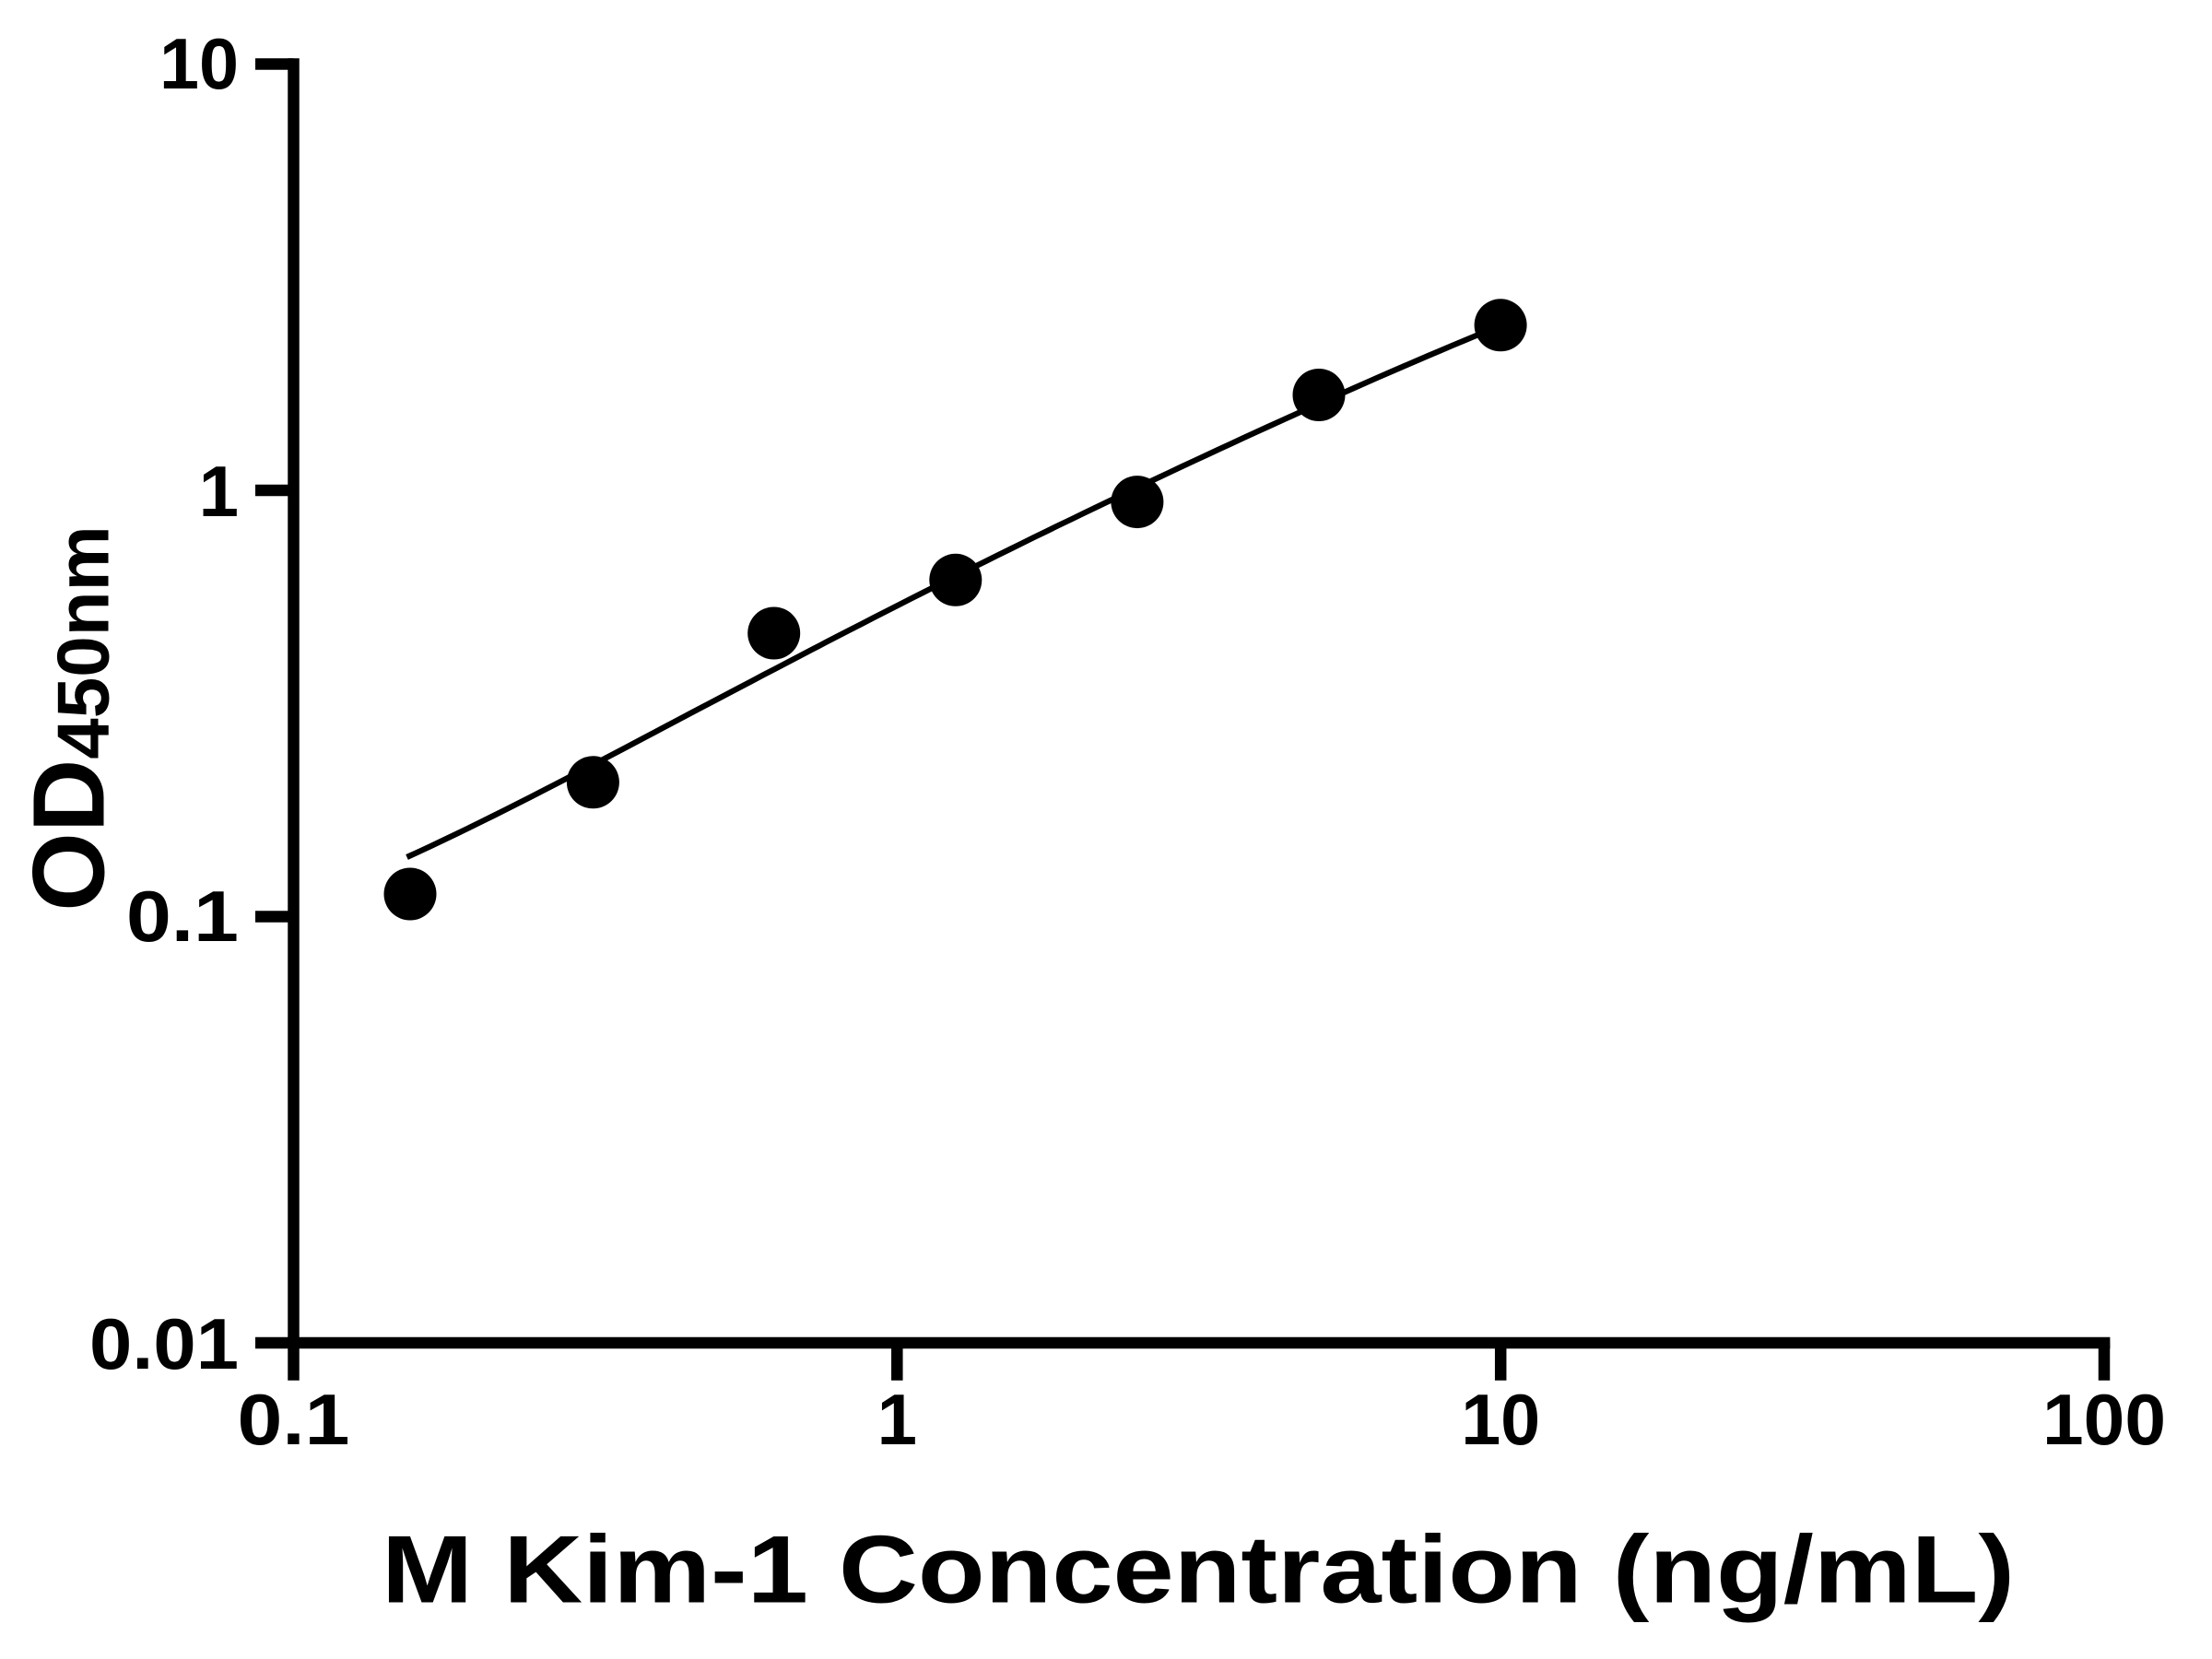 The height and width of the screenshot is (1659, 2212). Describe the element at coordinates (1198, 1570) in the screenshot. I see `svg-text: M Kim-1 Concentration (ng/mL)` at that location.